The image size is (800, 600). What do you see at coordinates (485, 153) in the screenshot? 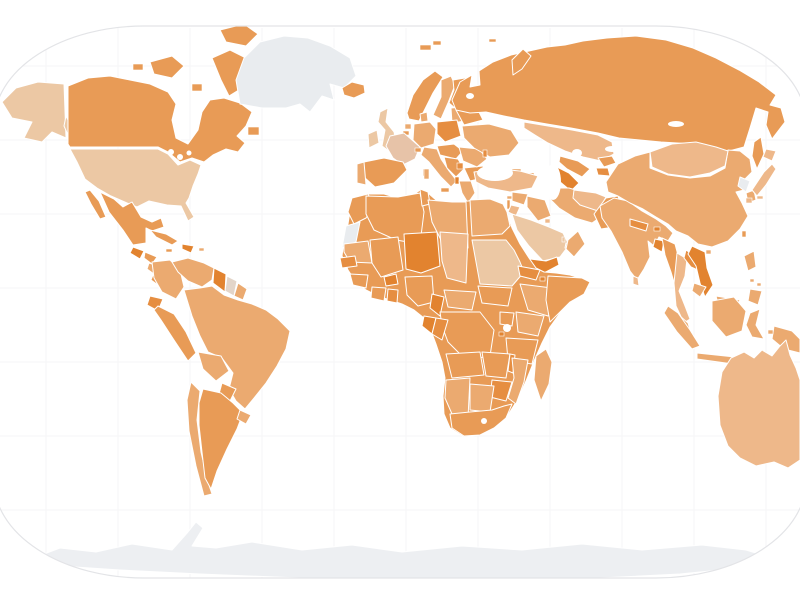
I see `country-moldova` at bounding box center [485, 153].